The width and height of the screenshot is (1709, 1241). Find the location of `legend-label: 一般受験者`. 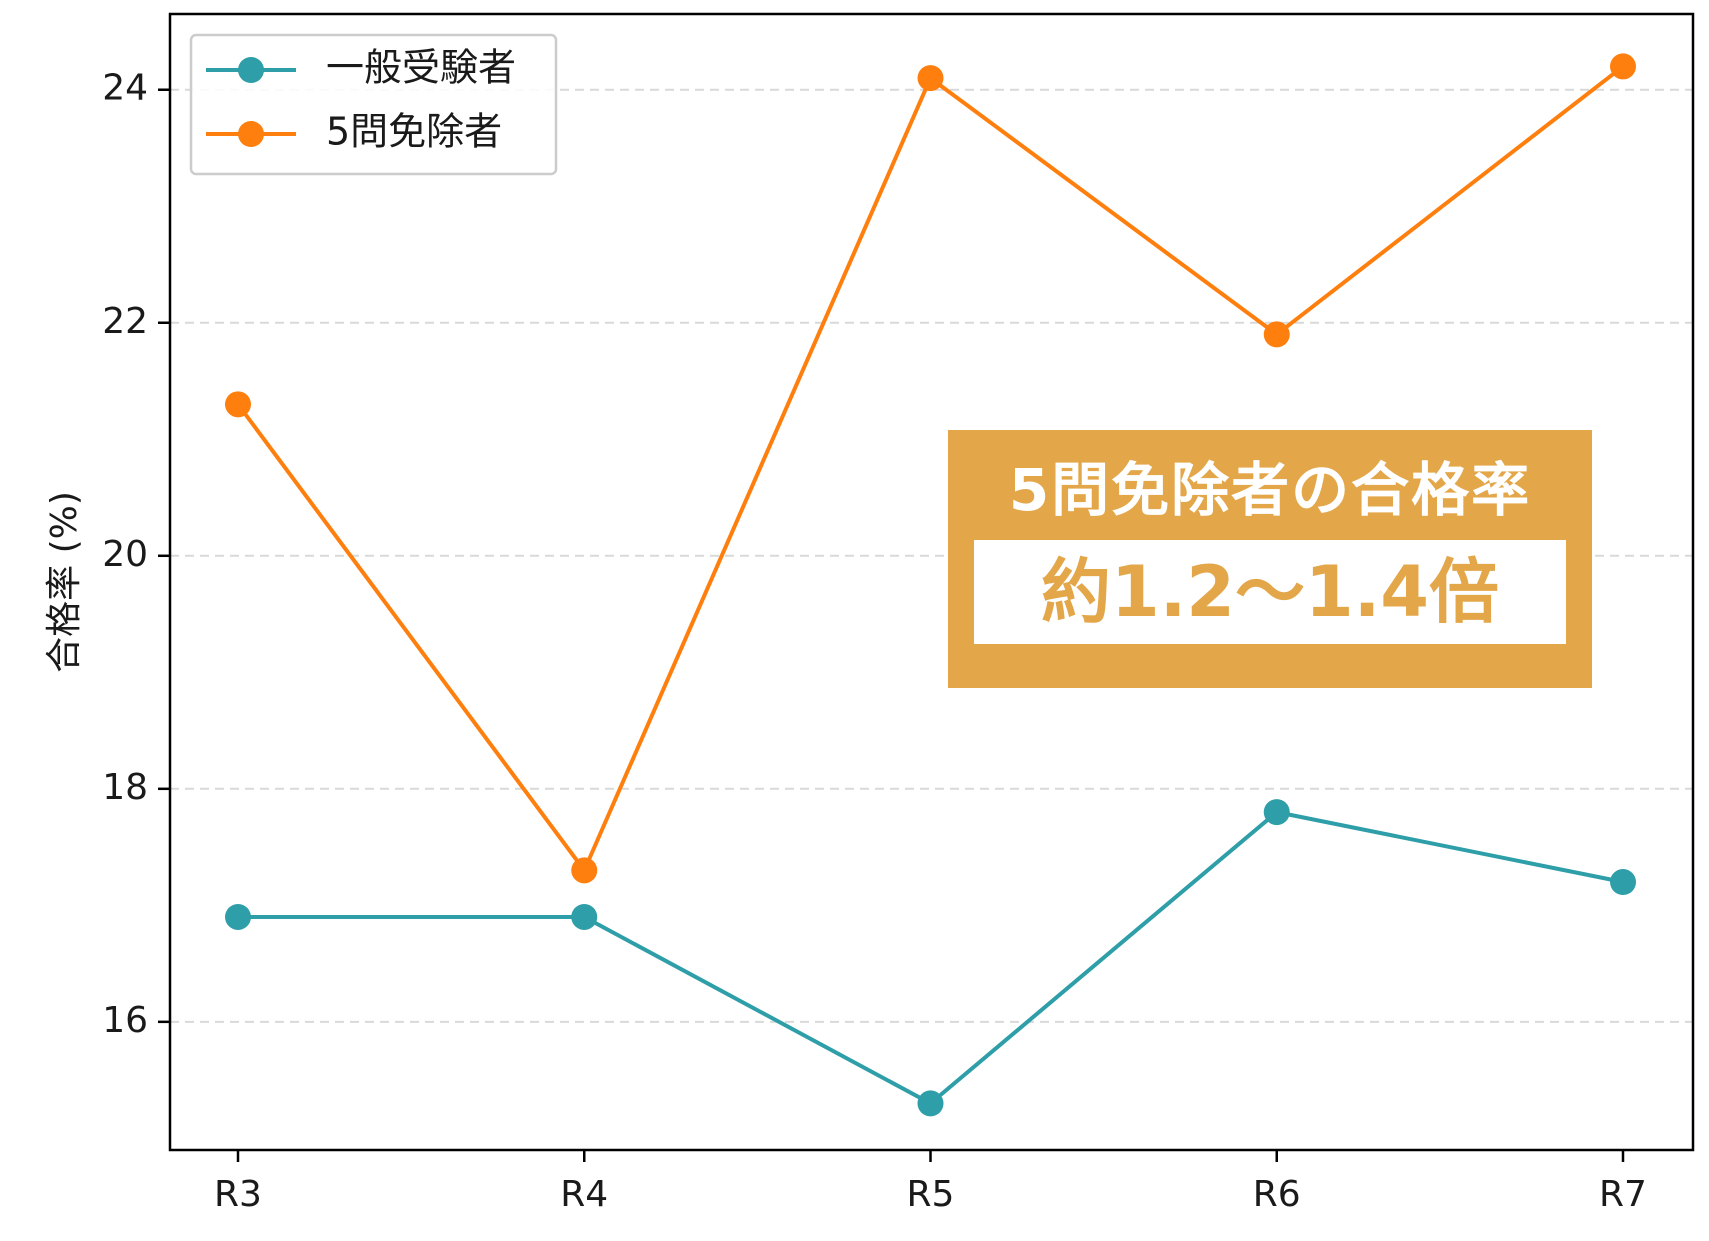

legend-label: 一般受験者 is located at coordinates (421, 68).